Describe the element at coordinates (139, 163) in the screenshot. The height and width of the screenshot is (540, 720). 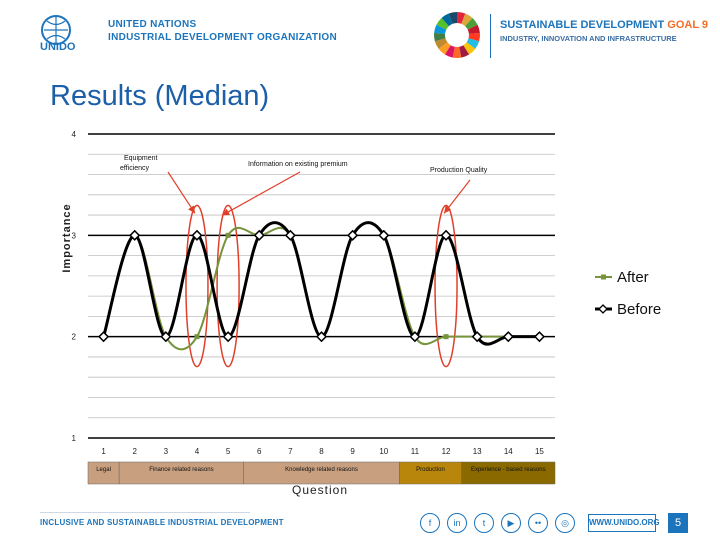
I see `annotation-label: Equipment efficiency` at that location.